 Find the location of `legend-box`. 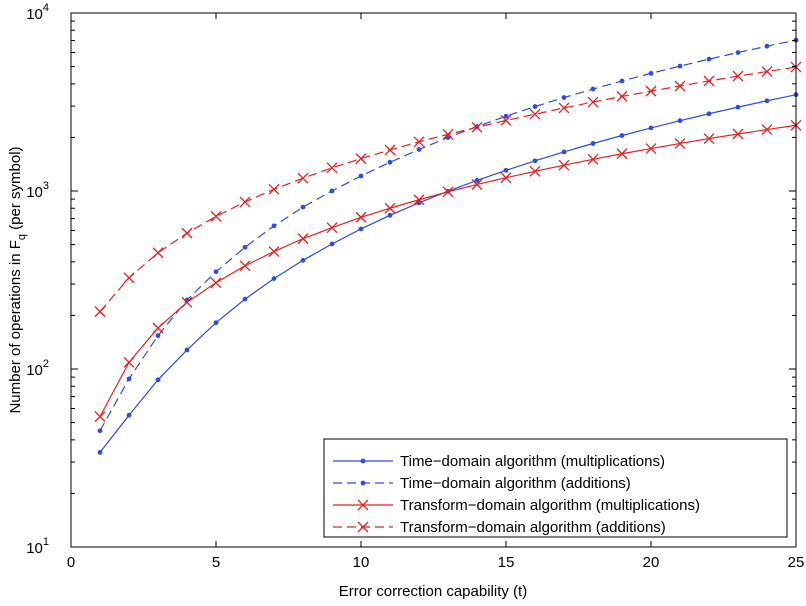

legend-box is located at coordinates (555, 488).